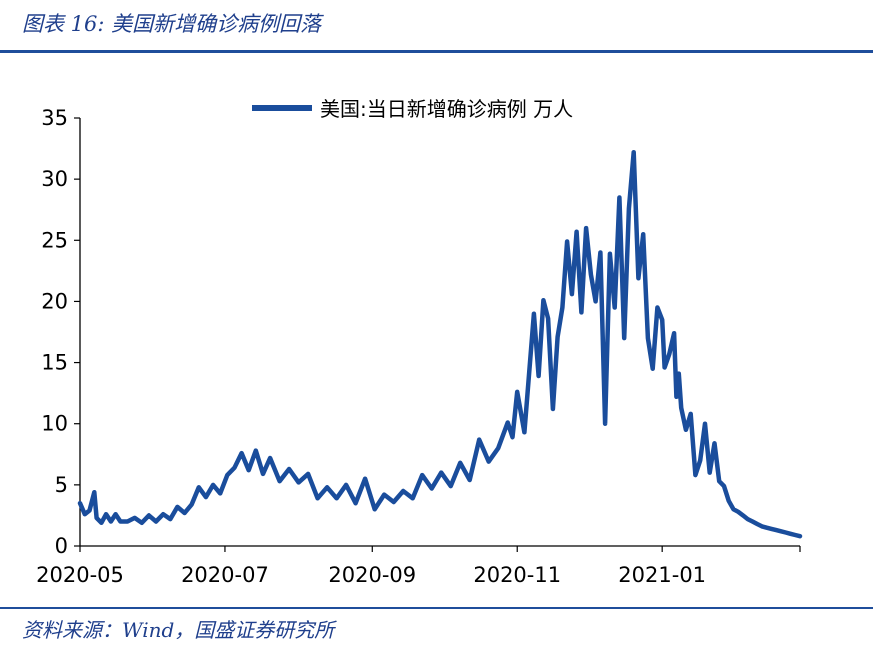  I want to click on legend: 美国:当日新增确诊病例 万人, so click(412, 109).